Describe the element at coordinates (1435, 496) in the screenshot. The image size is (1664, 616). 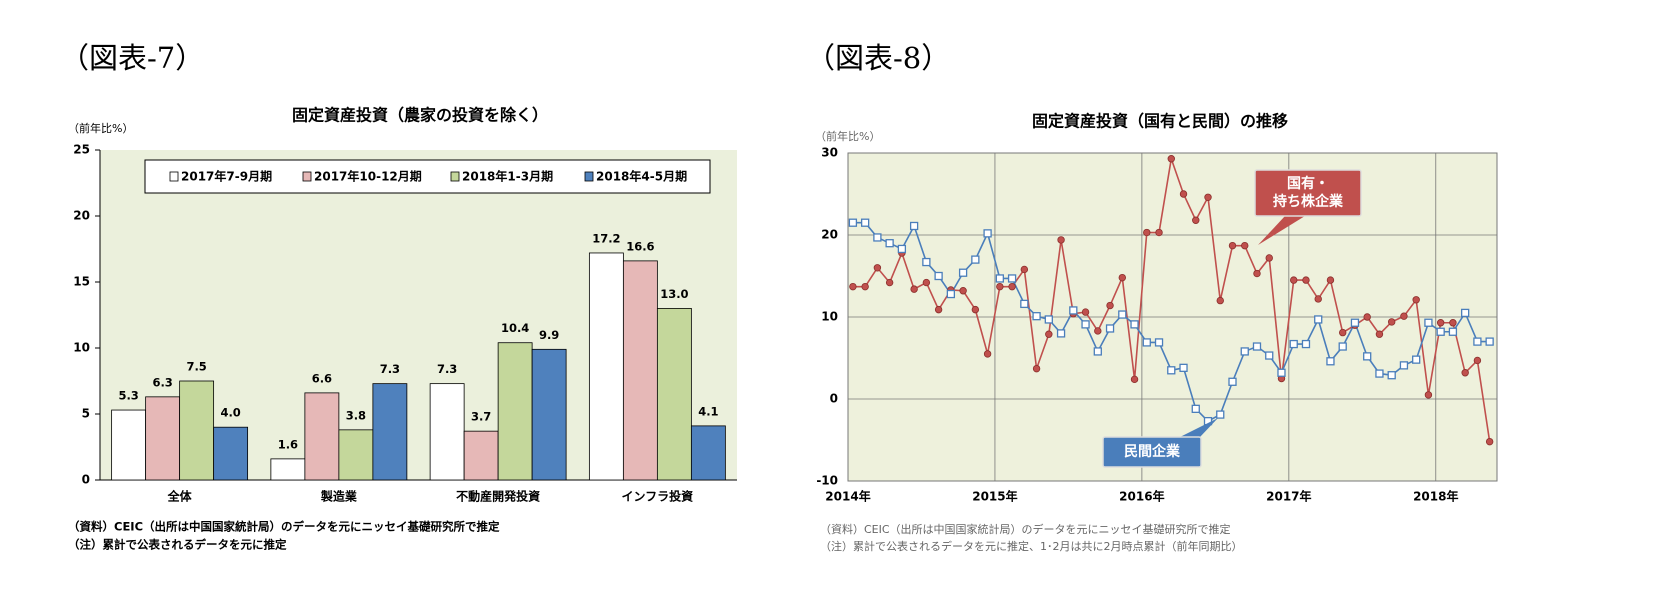
I see `x-tick-label: 2018年` at that location.